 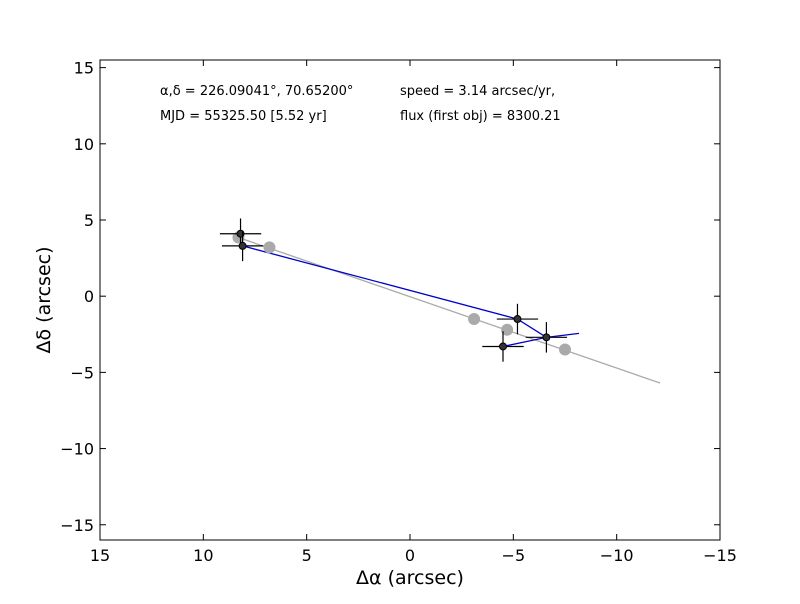 What do you see at coordinates (563, 335) in the screenshot?
I see `observation-connect-segment` at bounding box center [563, 335].